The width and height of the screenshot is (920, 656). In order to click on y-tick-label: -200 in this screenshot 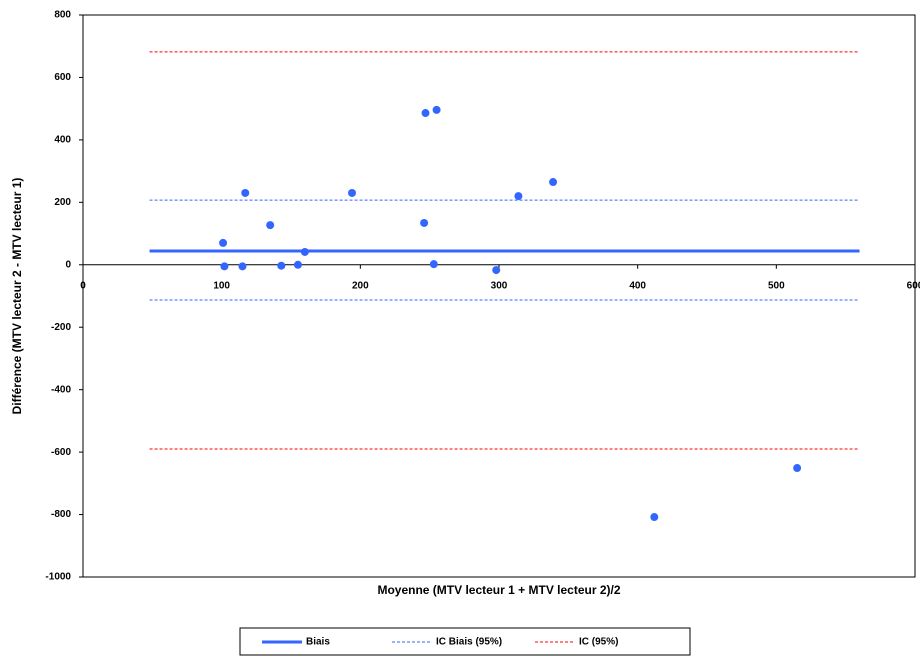, I will do `click(61, 327)`.